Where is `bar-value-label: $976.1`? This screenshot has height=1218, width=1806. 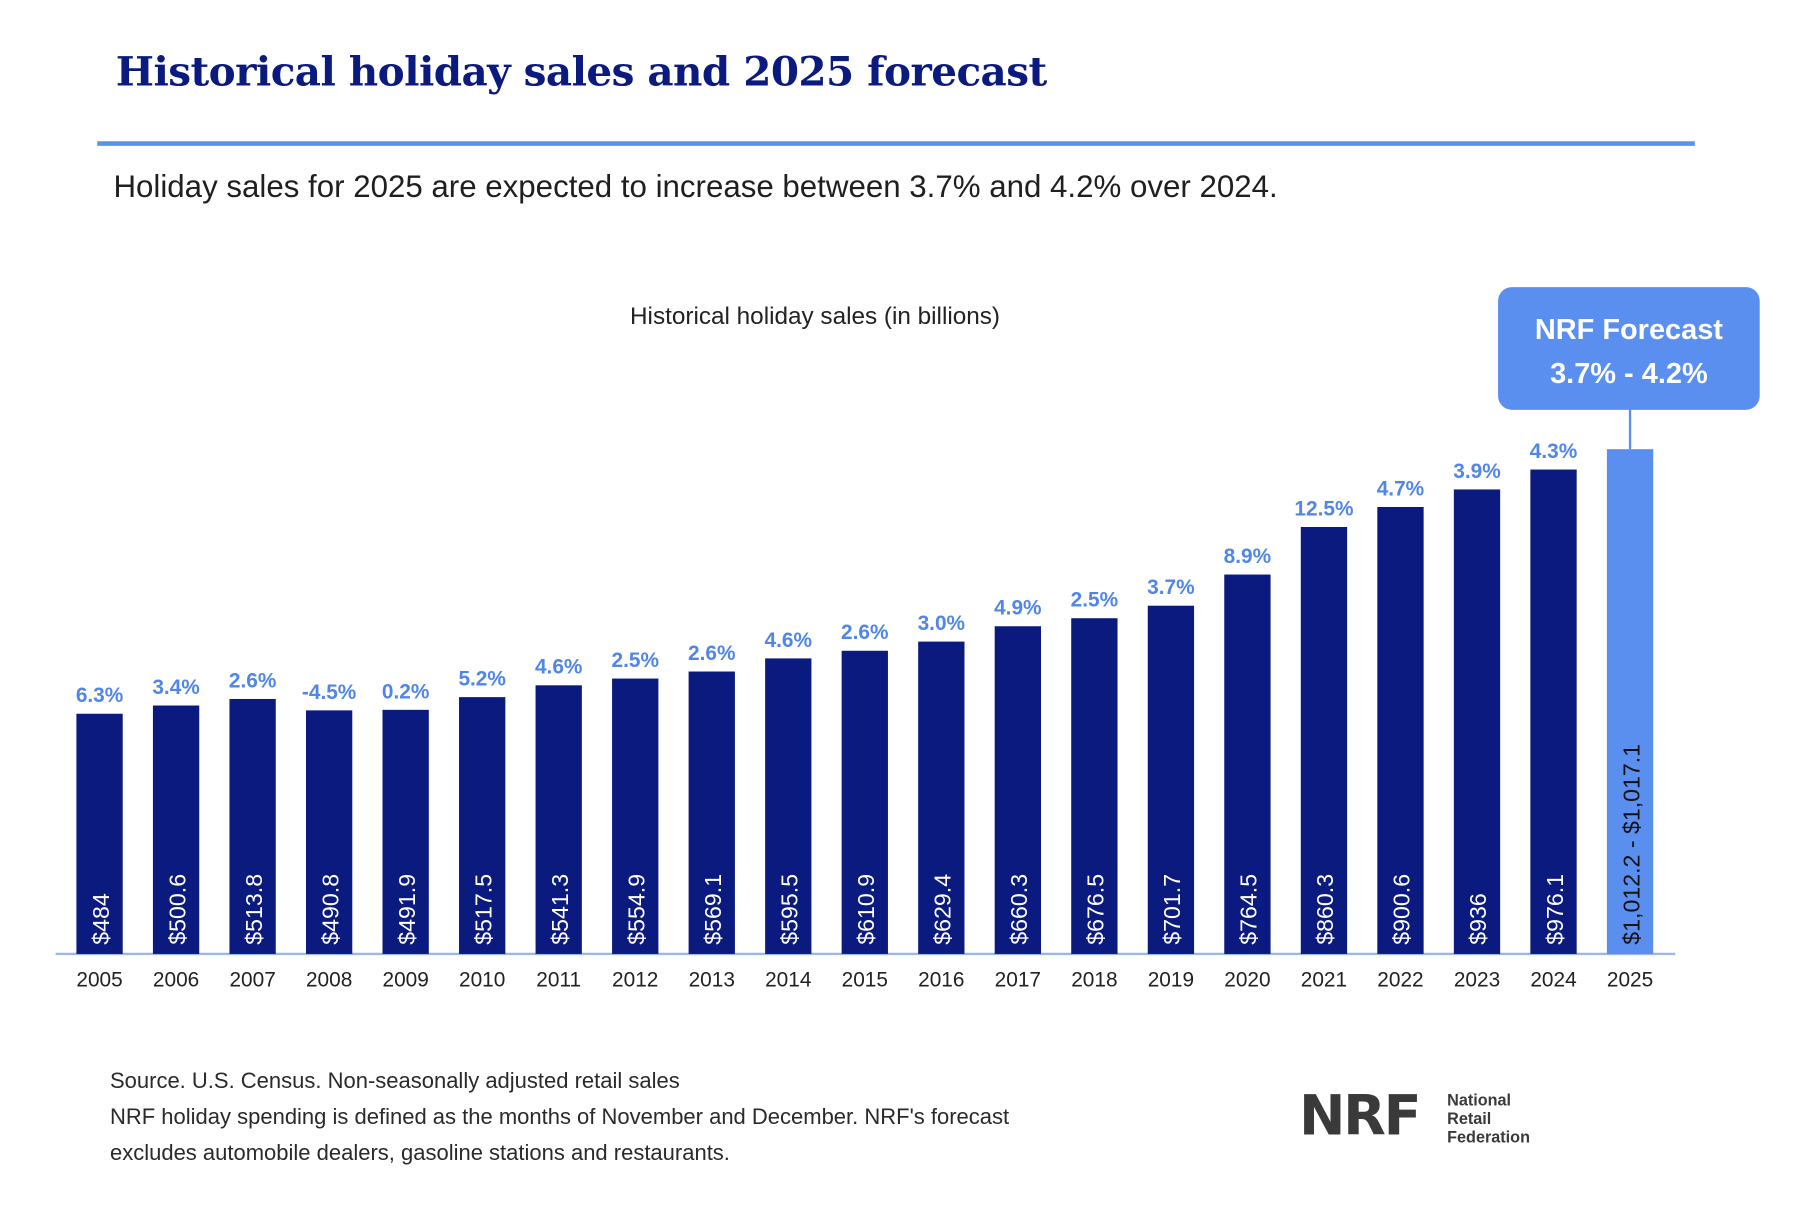 bar-value-label: $976.1 is located at coordinates (1555, 909).